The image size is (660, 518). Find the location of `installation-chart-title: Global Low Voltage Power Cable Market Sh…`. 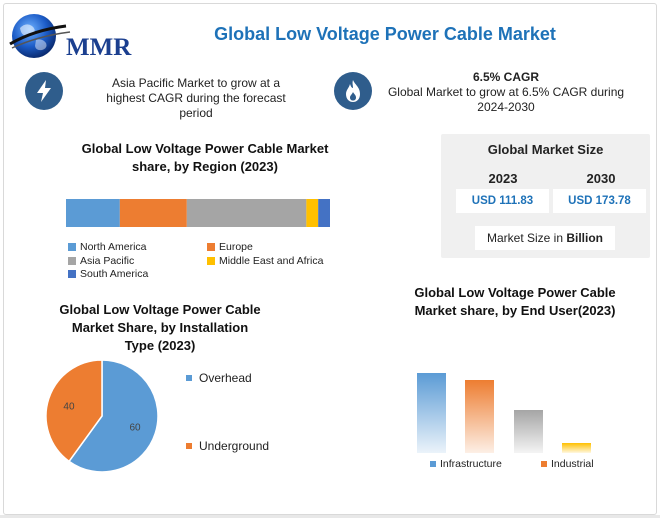

installation-chart-title: Global Low Voltage Power Cable Market Sh… is located at coordinates (160, 328).